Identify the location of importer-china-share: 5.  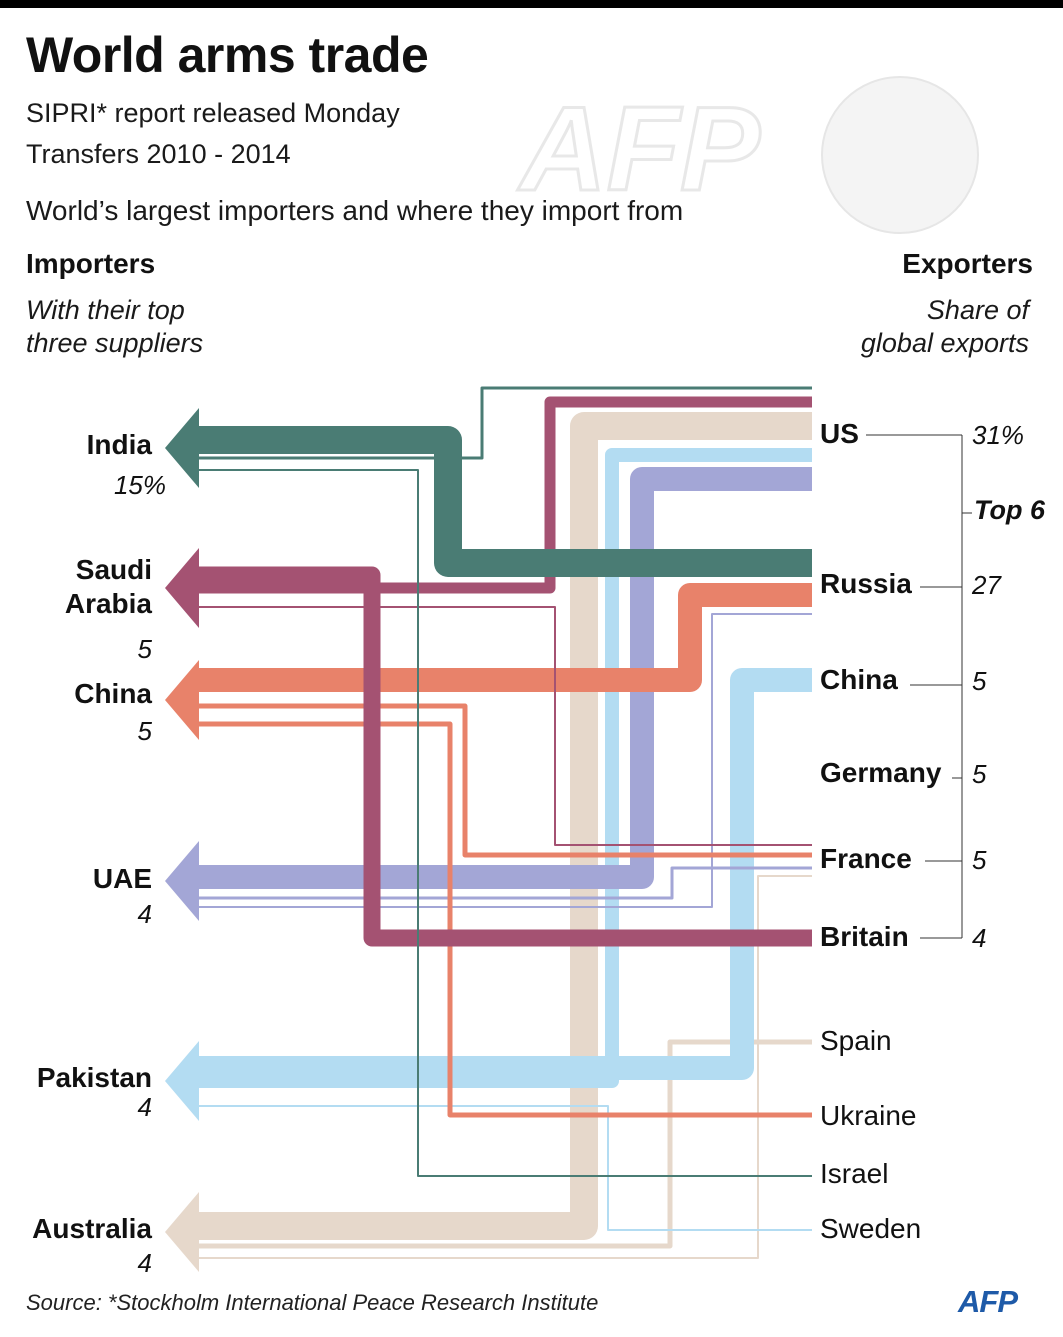
(144, 731).